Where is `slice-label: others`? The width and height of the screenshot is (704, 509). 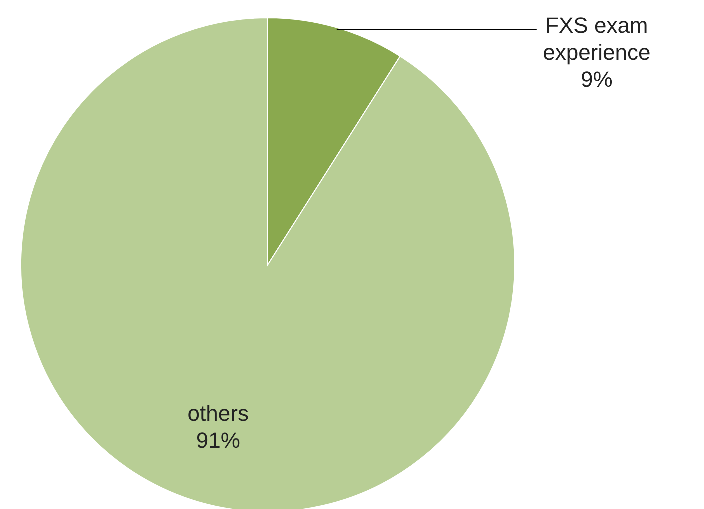
slice-label: others is located at coordinates (218, 413).